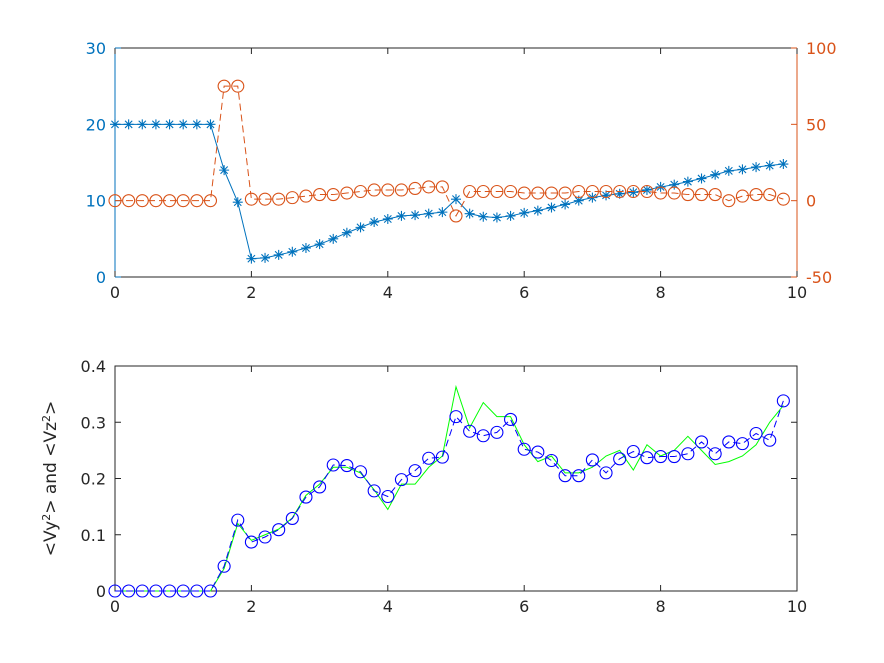 This screenshot has height=663, width=884. Describe the element at coordinates (101, 591) in the screenshot. I see `y-tick-label: 0` at that location.